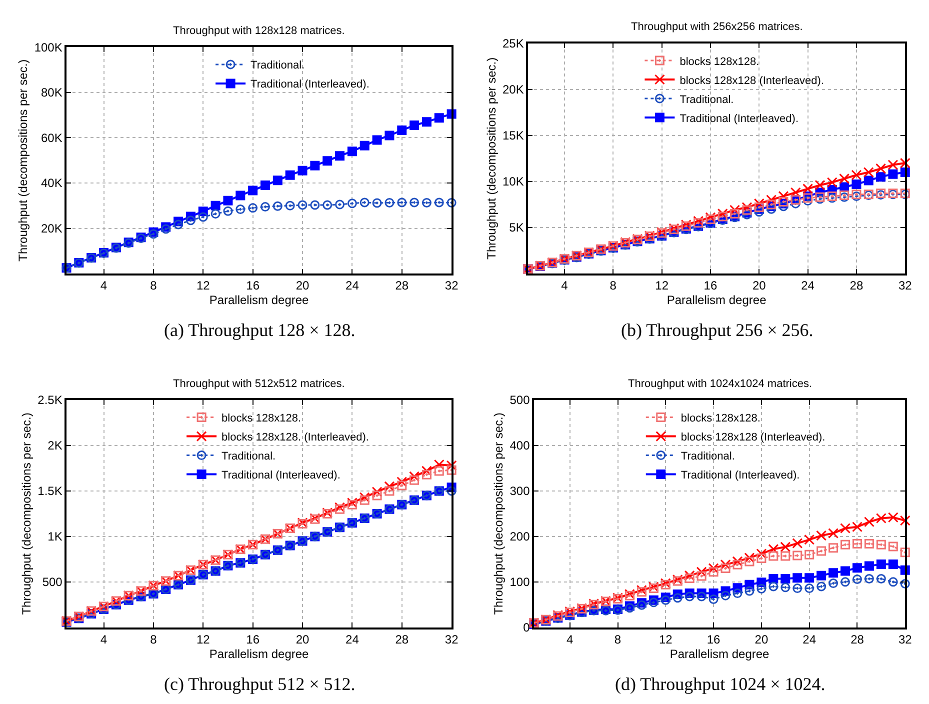 The image size is (929, 704). I want to click on y-tick-label: 60K, so click(51, 137).